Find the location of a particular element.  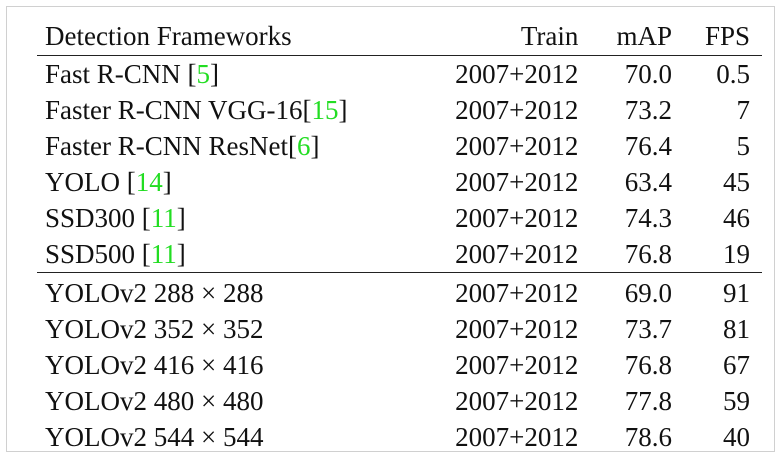

map-value: 74.3 is located at coordinates (648, 217).